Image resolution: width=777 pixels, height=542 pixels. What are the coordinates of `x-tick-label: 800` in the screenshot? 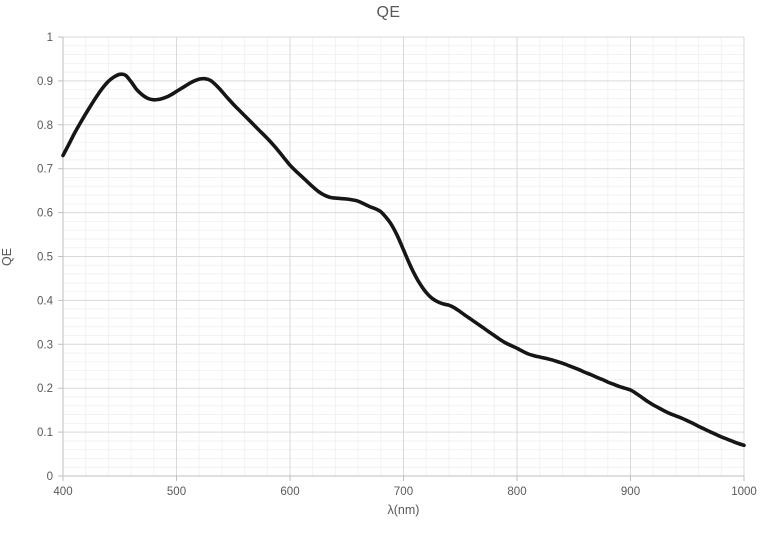 It's located at (516, 492).